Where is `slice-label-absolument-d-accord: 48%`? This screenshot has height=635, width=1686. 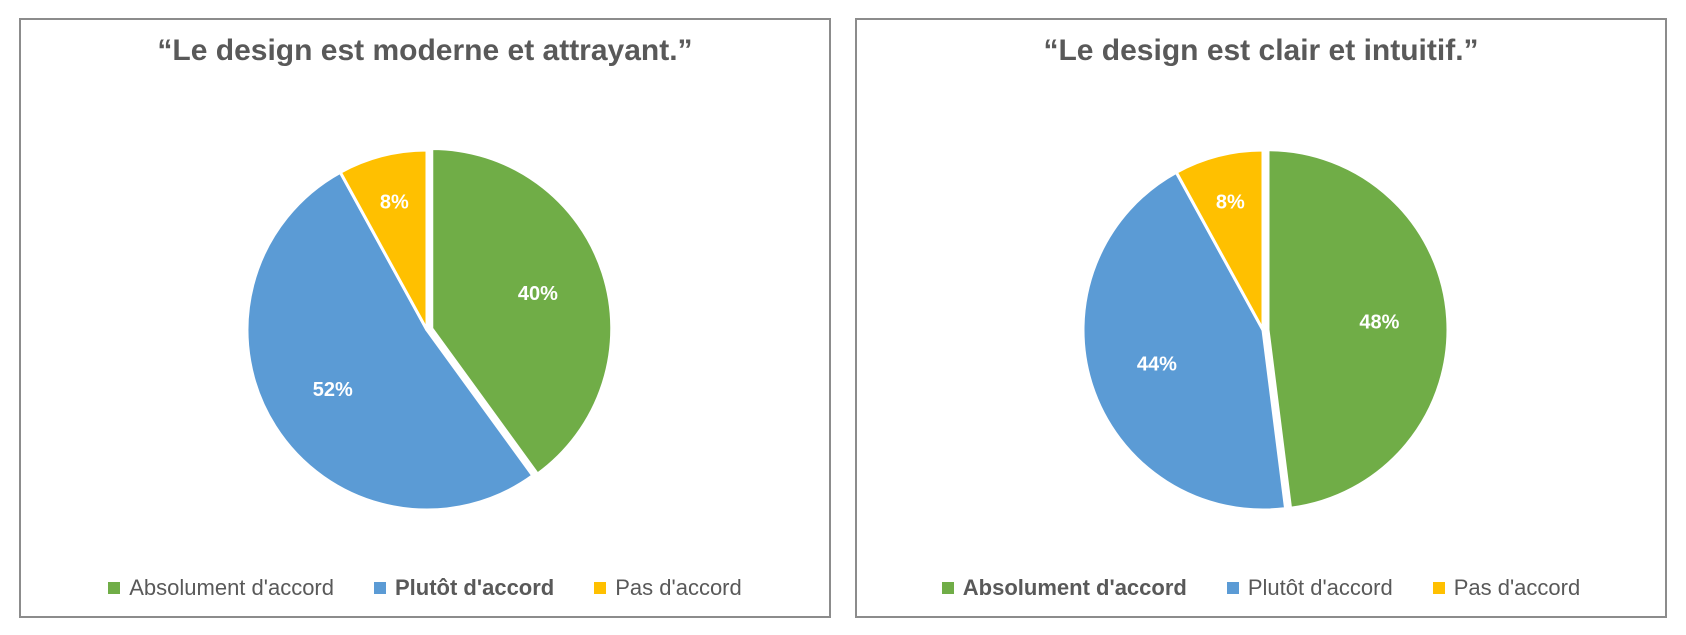 slice-label-absolument-d-accord: 48% is located at coordinates (1379, 323).